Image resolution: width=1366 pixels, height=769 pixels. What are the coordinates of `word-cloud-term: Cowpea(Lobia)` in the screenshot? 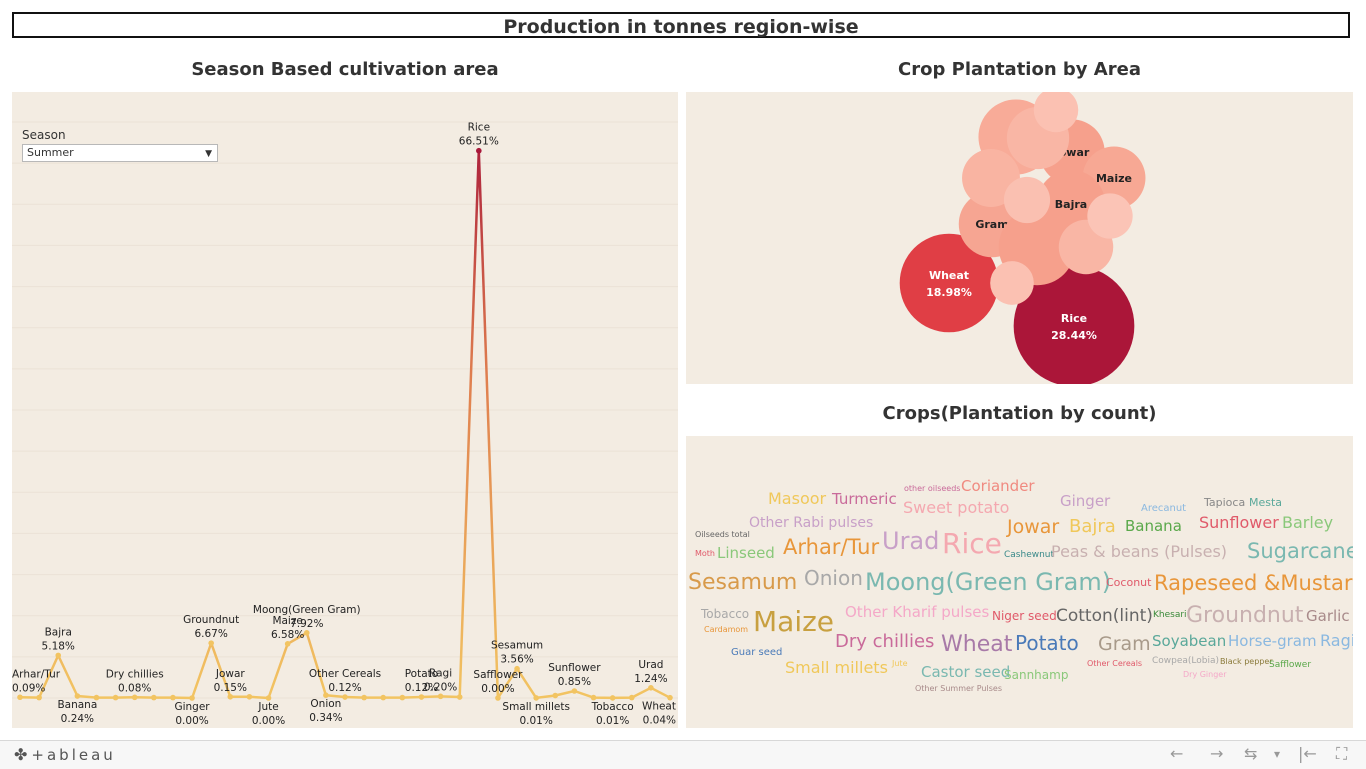 It's located at (1185, 661).